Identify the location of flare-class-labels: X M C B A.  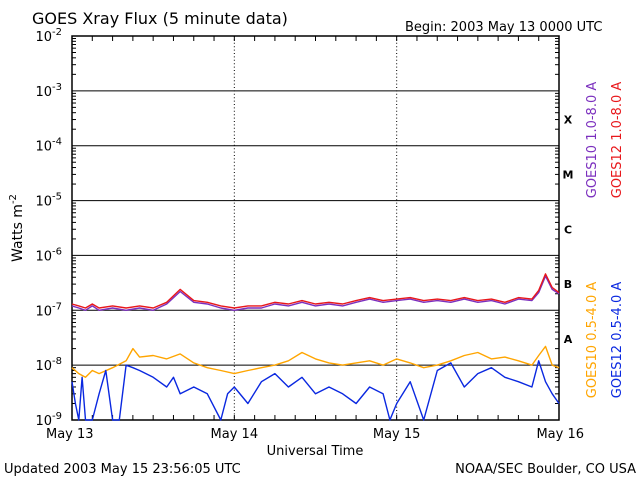
(568, 230).